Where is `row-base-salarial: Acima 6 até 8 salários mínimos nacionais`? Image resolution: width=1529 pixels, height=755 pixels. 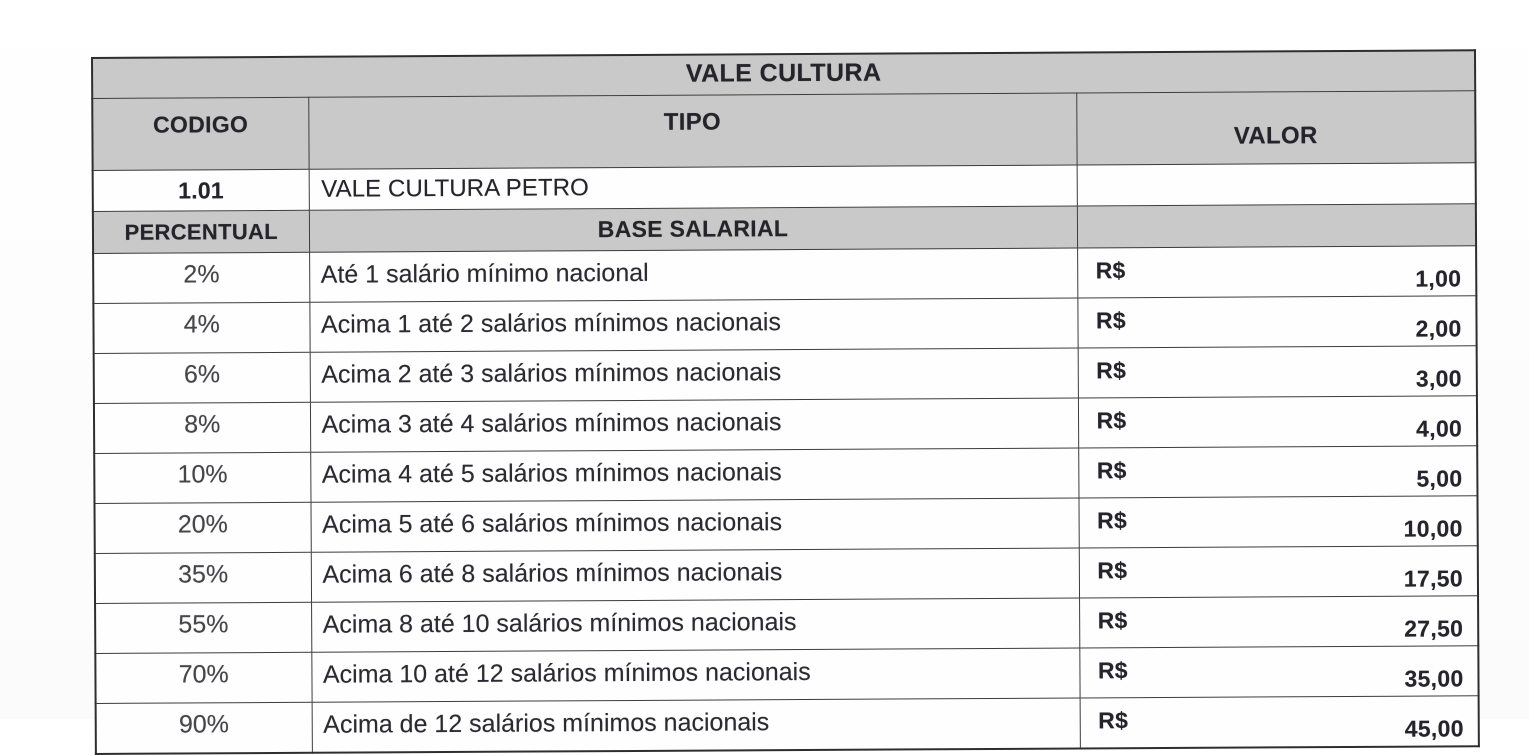 row-base-salarial: Acima 6 até 8 salários mínimos nacionais is located at coordinates (695, 575).